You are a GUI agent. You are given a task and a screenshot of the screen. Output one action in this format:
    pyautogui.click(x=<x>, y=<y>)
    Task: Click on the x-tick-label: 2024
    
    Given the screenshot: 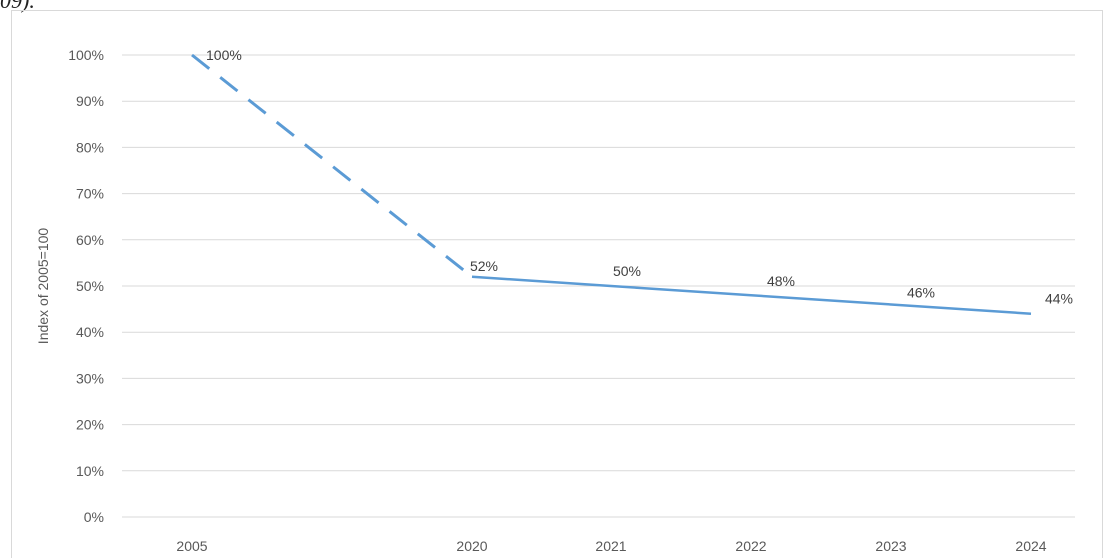 What is the action you would take?
    pyautogui.click(x=1030, y=546)
    